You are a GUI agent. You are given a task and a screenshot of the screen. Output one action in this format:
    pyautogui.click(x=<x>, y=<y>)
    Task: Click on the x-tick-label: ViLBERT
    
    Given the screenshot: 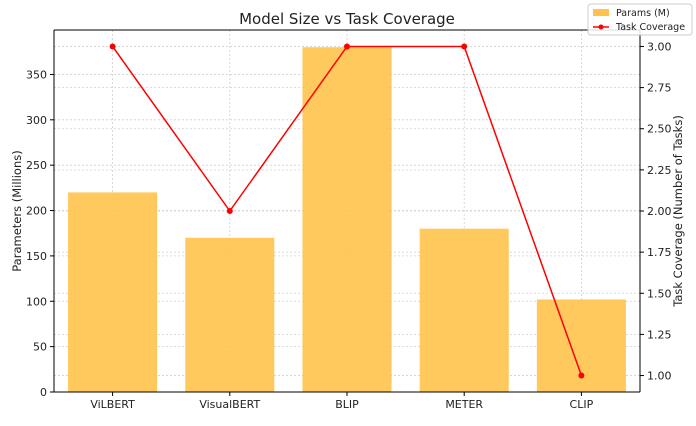 What is the action you would take?
    pyautogui.click(x=112, y=404)
    